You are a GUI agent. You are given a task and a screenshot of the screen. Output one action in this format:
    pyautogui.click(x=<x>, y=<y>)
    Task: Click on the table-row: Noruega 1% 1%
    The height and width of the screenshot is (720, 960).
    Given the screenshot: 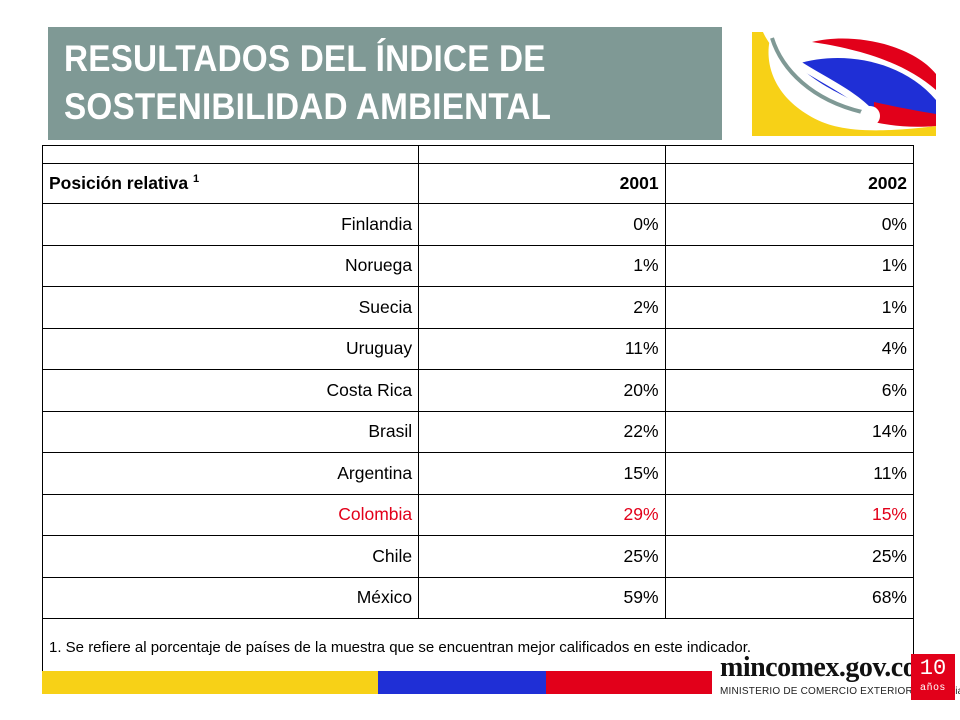 What is the action you would take?
    pyautogui.click(x=478, y=265)
    